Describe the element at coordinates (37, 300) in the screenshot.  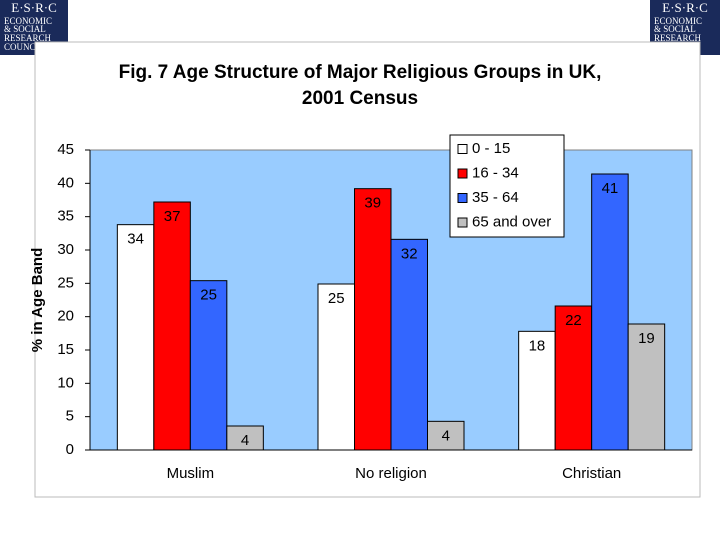
I see `y-axis-title: % in Age Band` at that location.